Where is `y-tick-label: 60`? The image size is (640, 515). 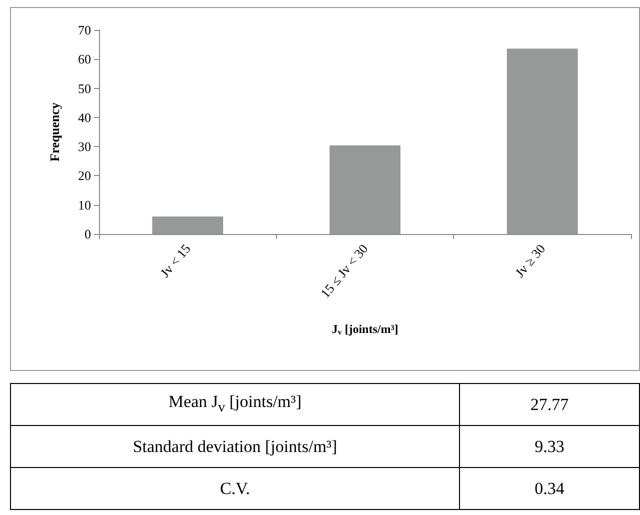
y-tick-label: 60 is located at coordinates (84, 59).